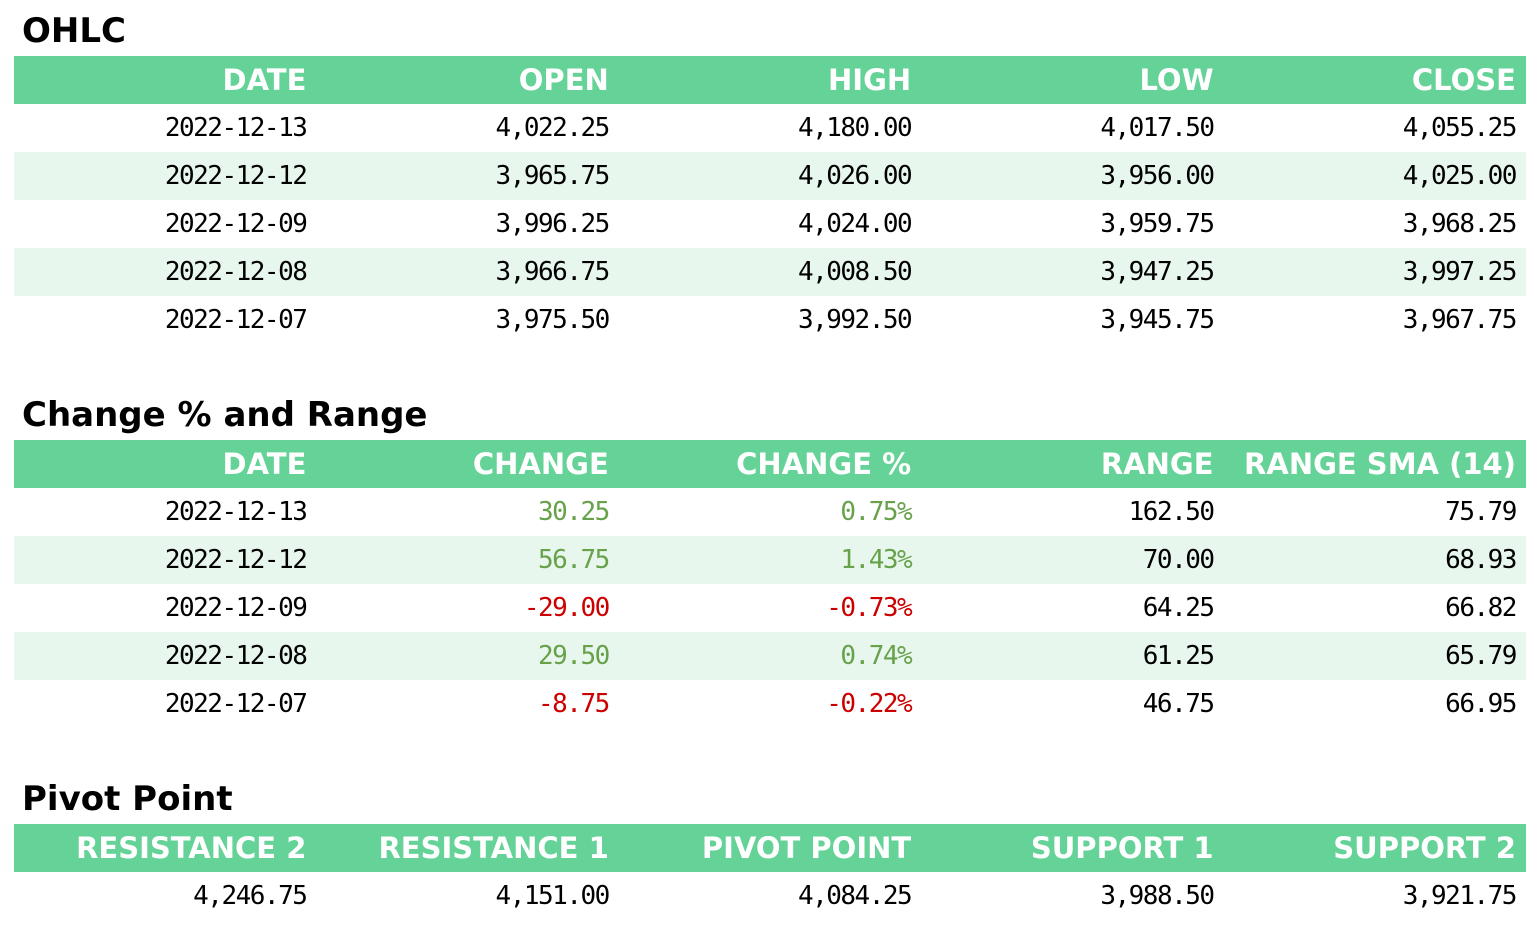  Describe the element at coordinates (770, 704) in the screenshot. I see `table-row: 2022-12-07 -8.75 -0.22% 46.75 66.95` at that location.